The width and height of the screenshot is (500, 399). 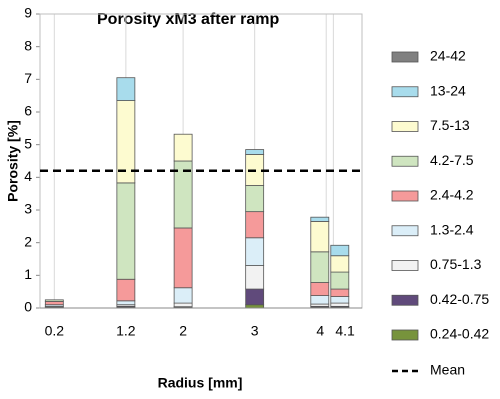 I want to click on x-tick-label: 4.1, so click(x=345, y=331).